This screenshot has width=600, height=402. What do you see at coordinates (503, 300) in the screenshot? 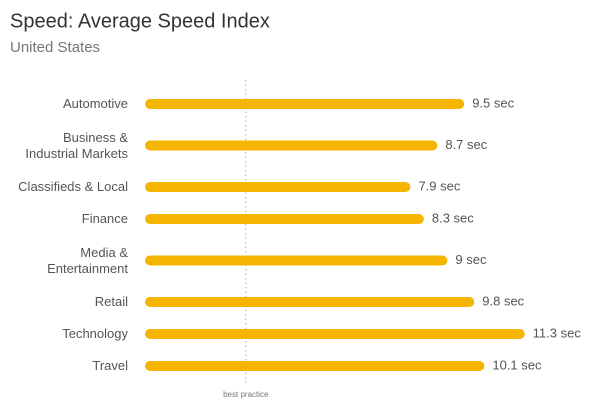
I see `value-label: 9.8 sec` at bounding box center [503, 300].